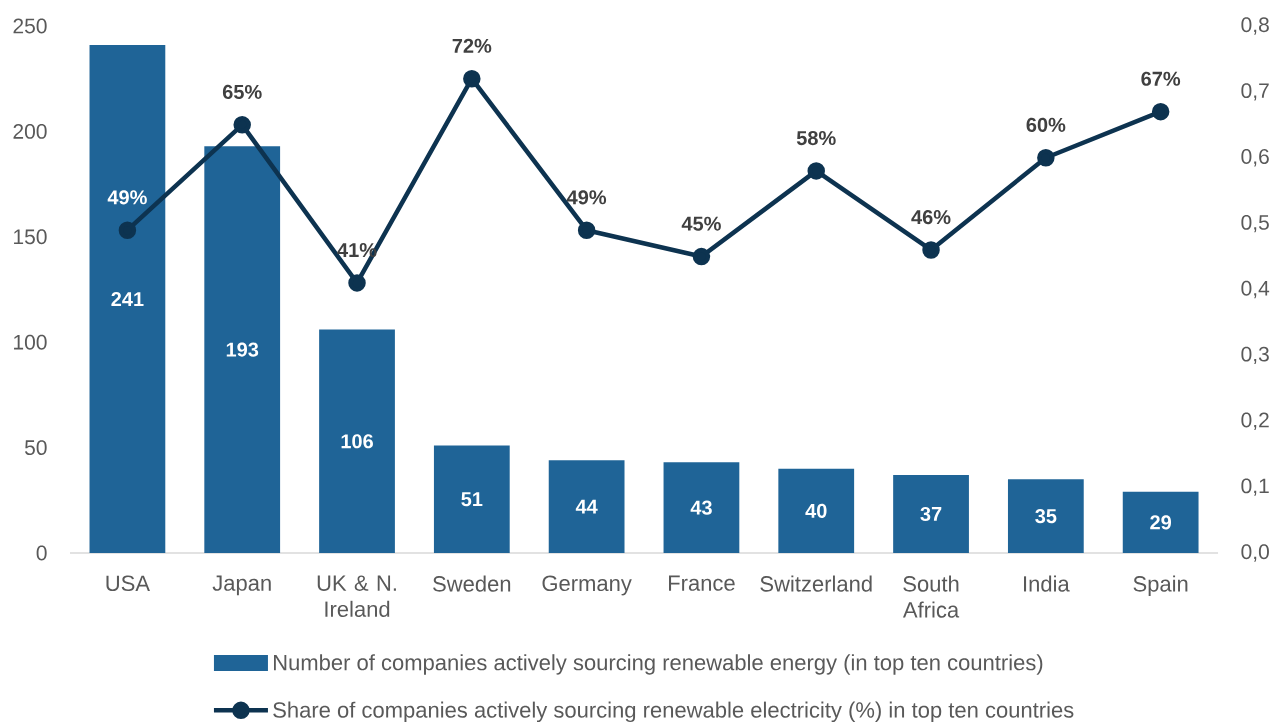  I want to click on y2-tick-label: 0,6, so click(1255, 158).